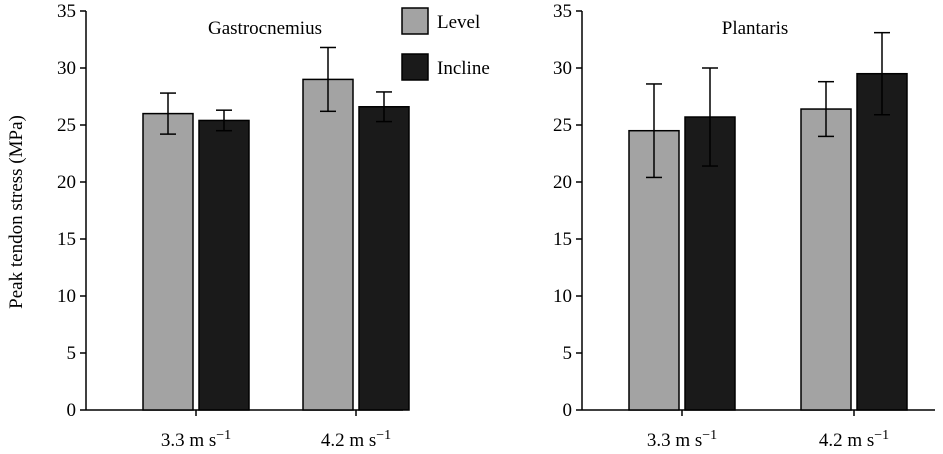  I want to click on legend-label-level: Level, so click(458, 22).